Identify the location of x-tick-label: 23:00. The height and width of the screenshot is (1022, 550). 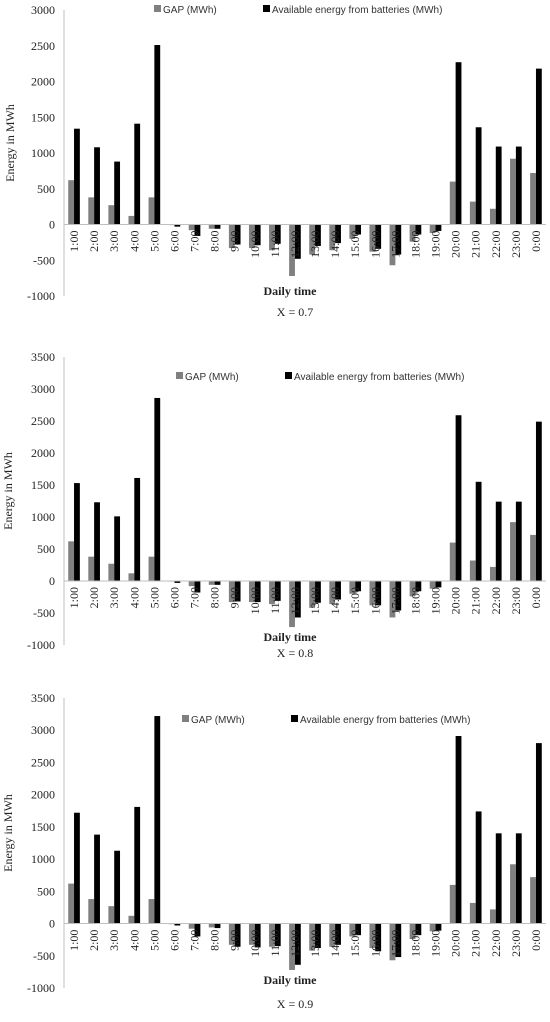
(516, 244).